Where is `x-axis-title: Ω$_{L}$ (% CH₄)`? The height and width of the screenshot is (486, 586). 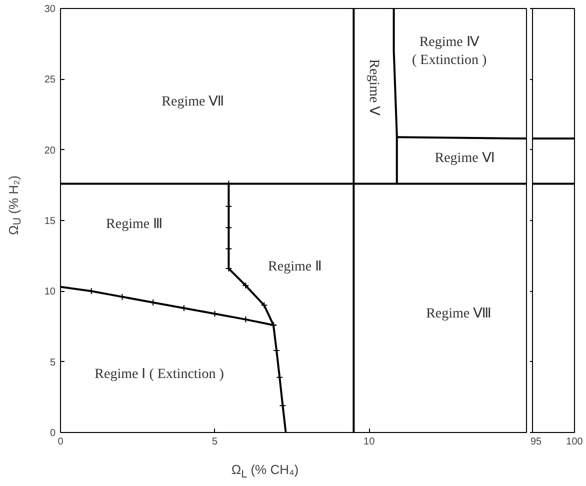
x-axis-title: Ω$_{L}$ (% CH₄) is located at coordinates (265, 472).